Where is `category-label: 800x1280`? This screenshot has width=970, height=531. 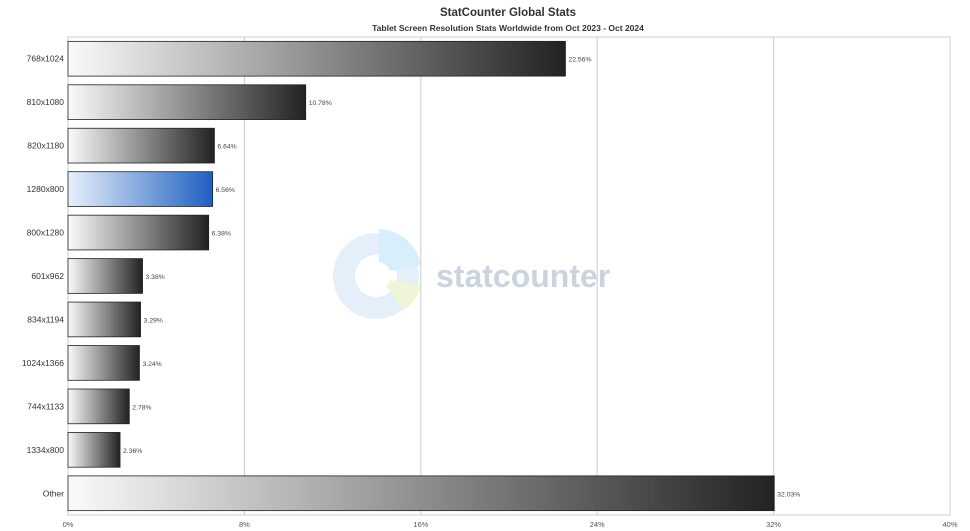
category-label: 800x1280 is located at coordinates (46, 233).